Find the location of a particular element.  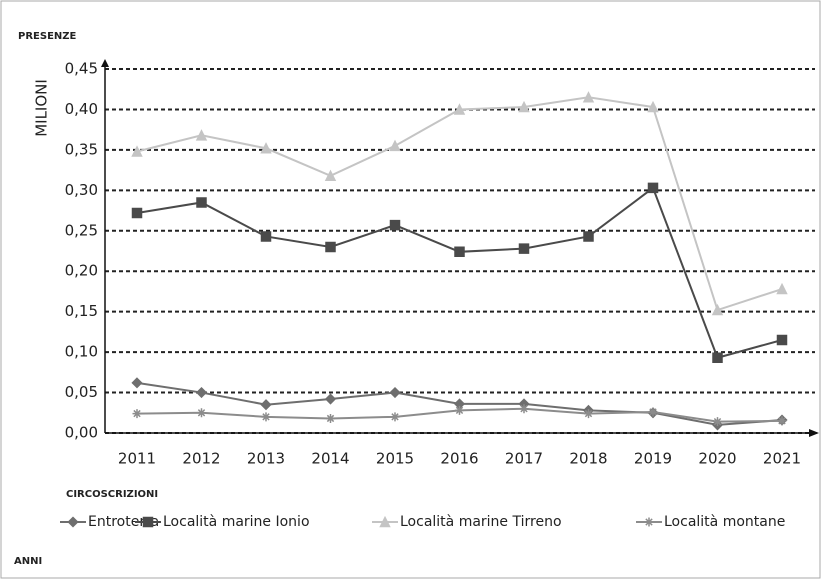

x-tick-label: 2017 is located at coordinates (524, 459).